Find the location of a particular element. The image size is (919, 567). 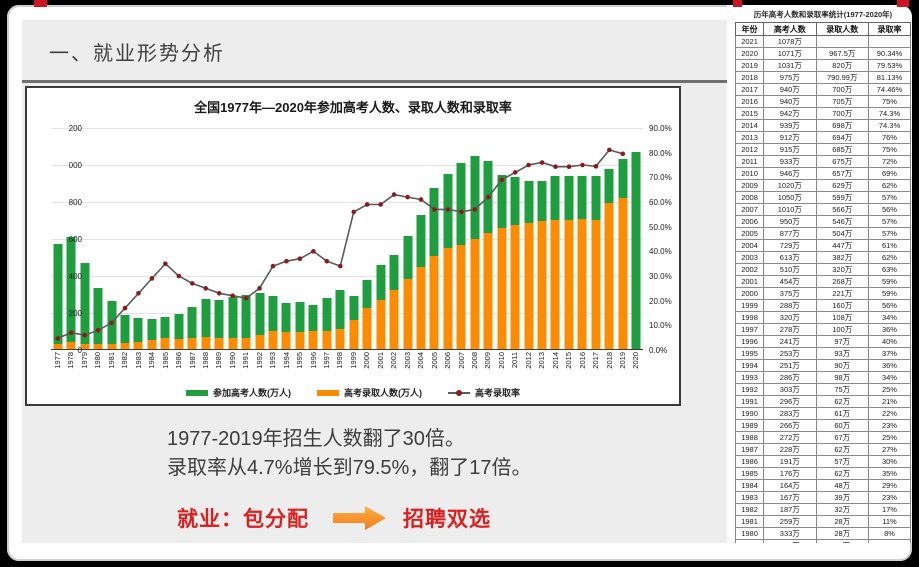

table-cell: 700万 is located at coordinates (842, 113).